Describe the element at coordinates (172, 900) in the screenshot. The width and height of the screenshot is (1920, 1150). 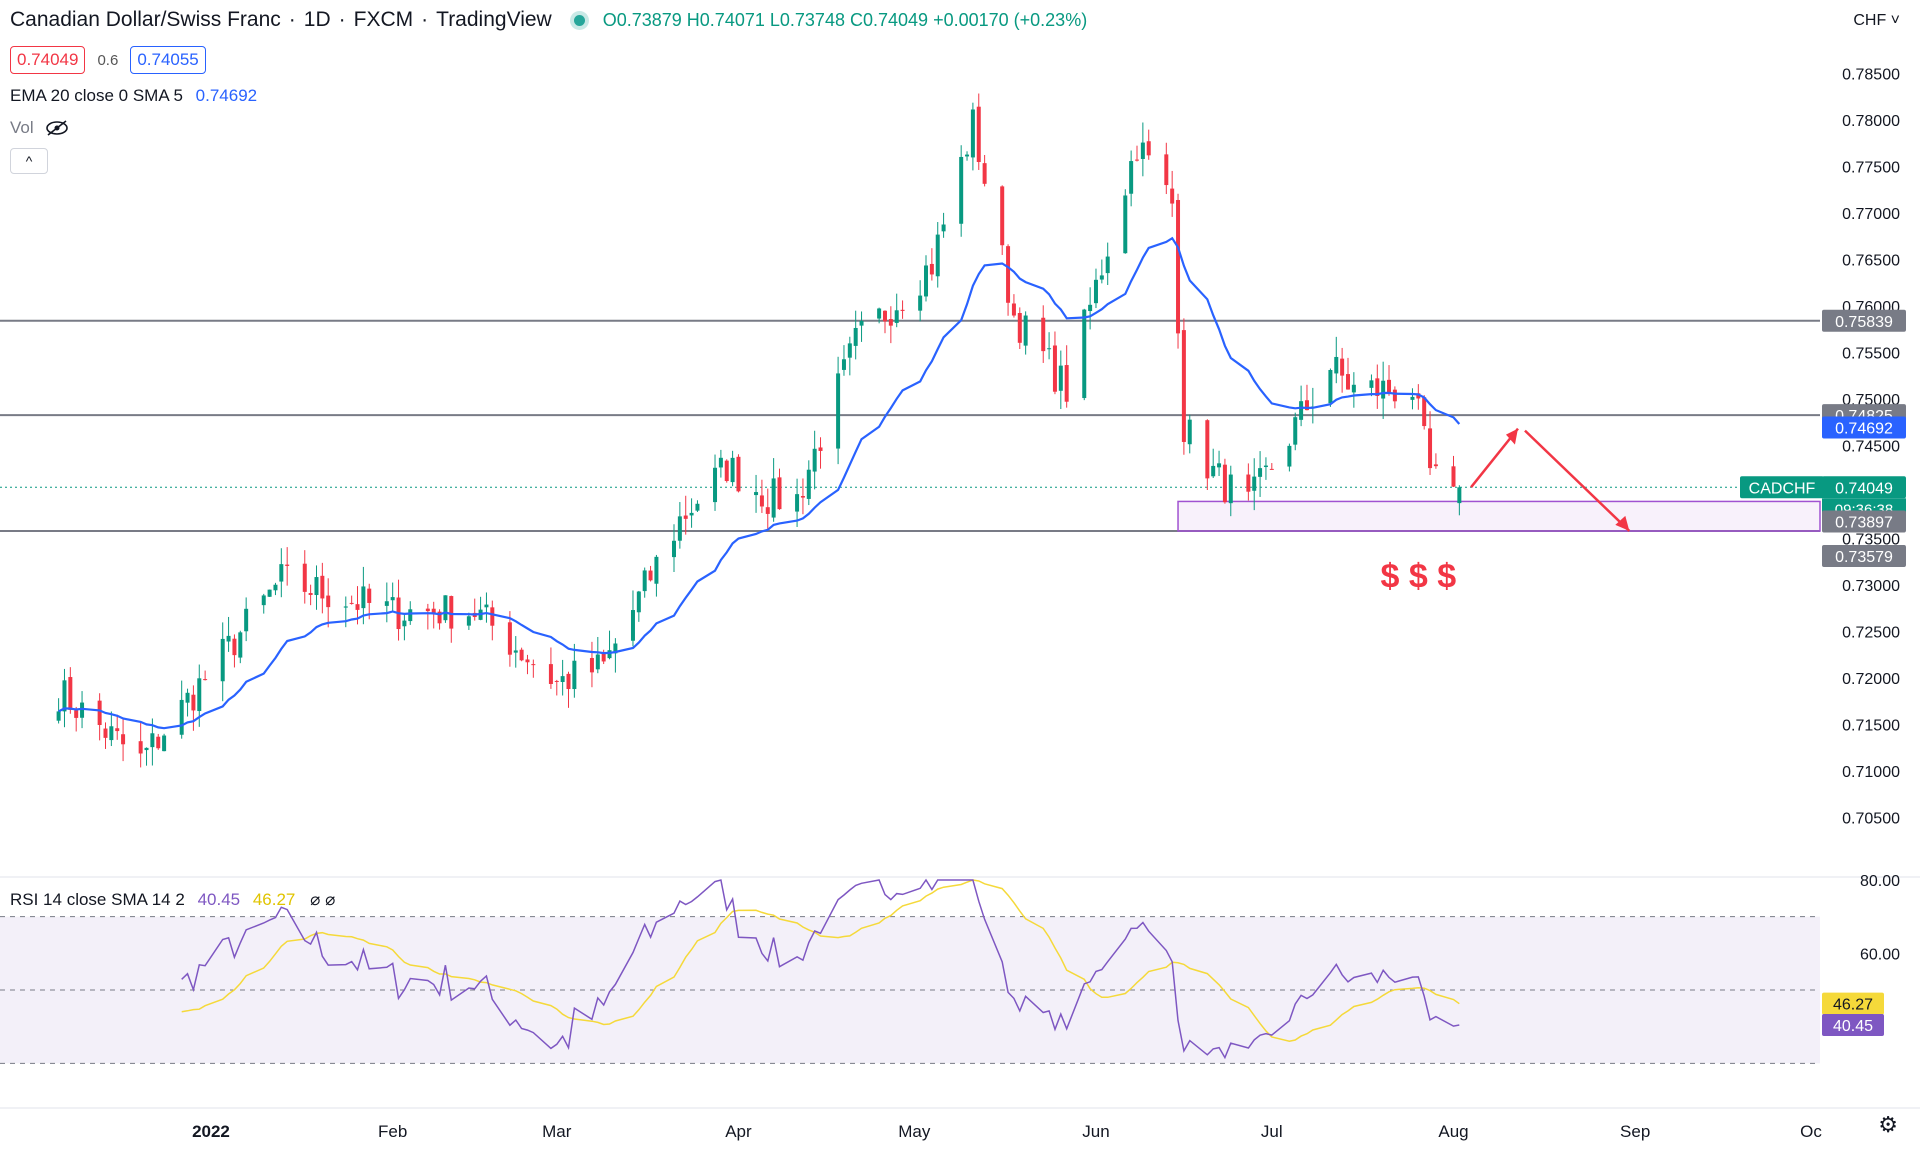
I see `rsi-legend: RSI 14 close SMA 14 2 40.45 46.27 ⌀ ⌀` at that location.